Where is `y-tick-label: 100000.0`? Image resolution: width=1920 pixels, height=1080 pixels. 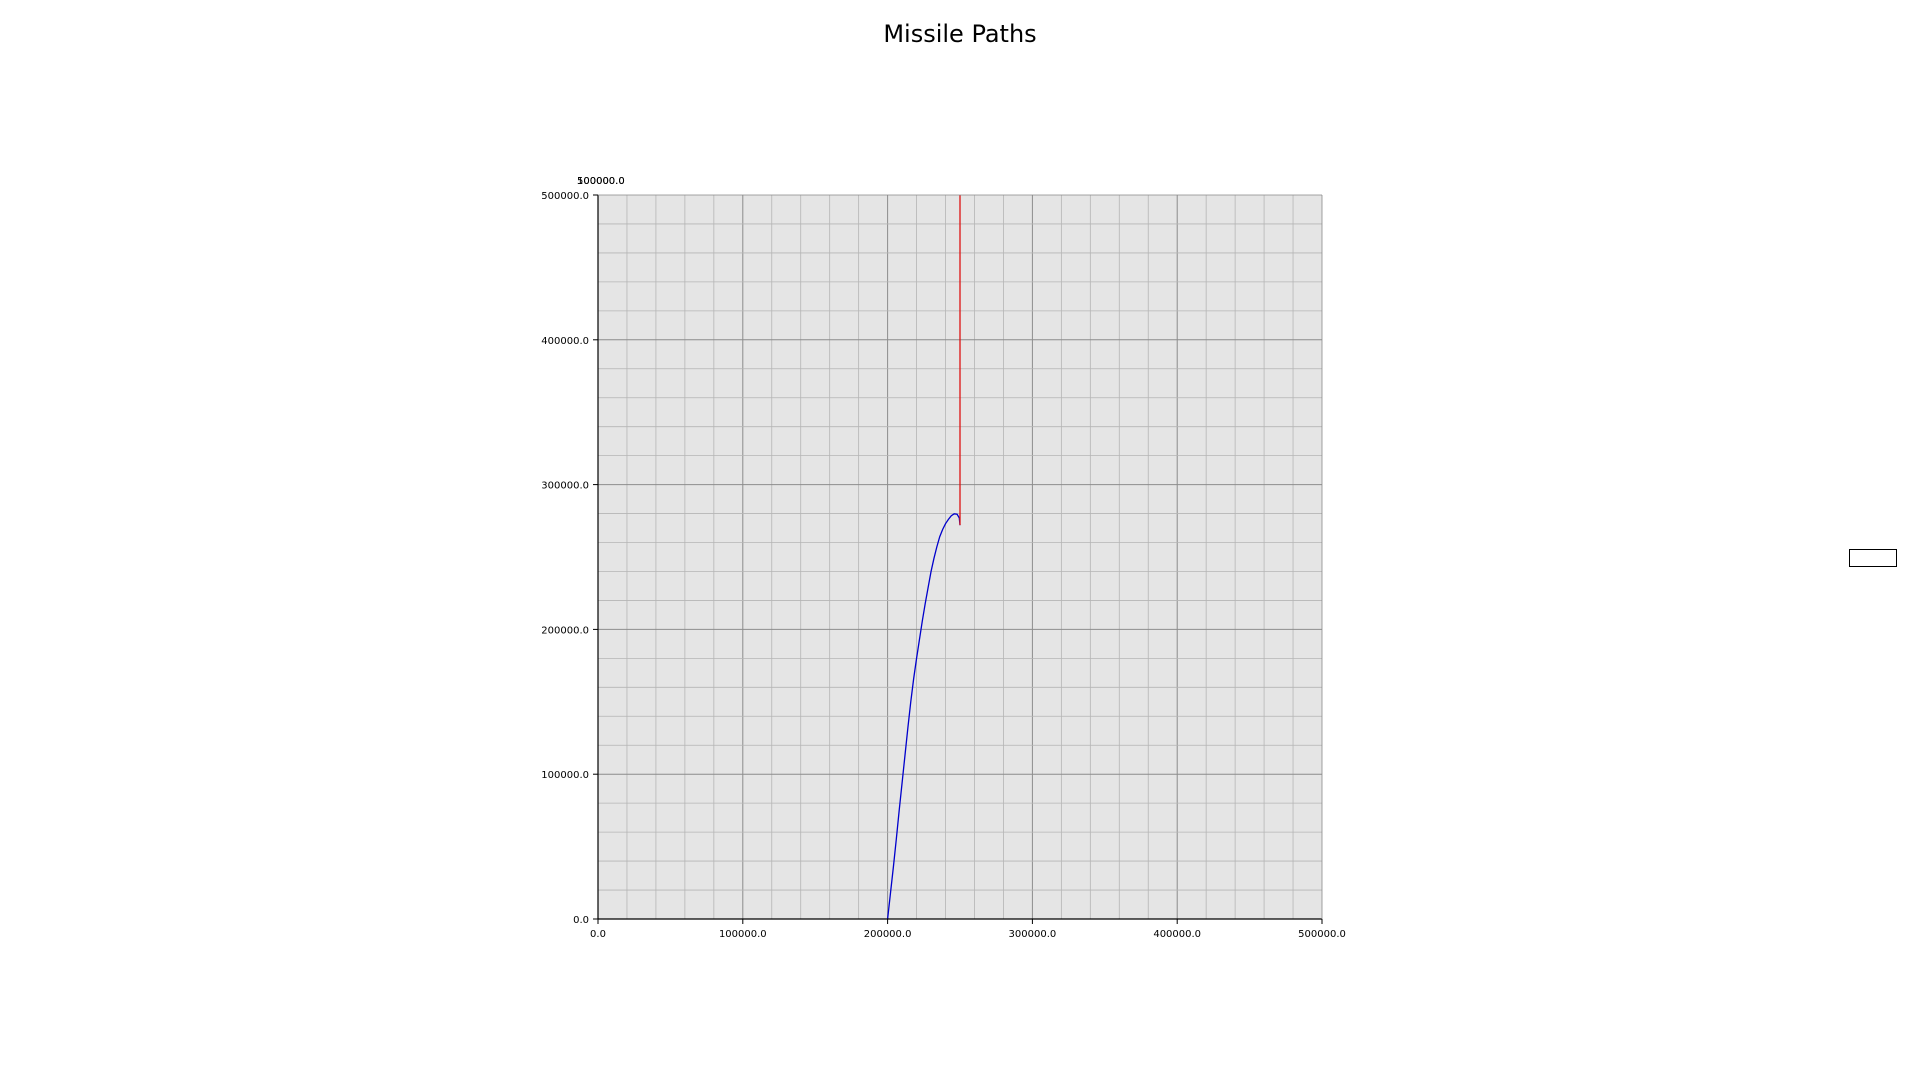
y-tick-label: 100000.0 is located at coordinates (565, 775).